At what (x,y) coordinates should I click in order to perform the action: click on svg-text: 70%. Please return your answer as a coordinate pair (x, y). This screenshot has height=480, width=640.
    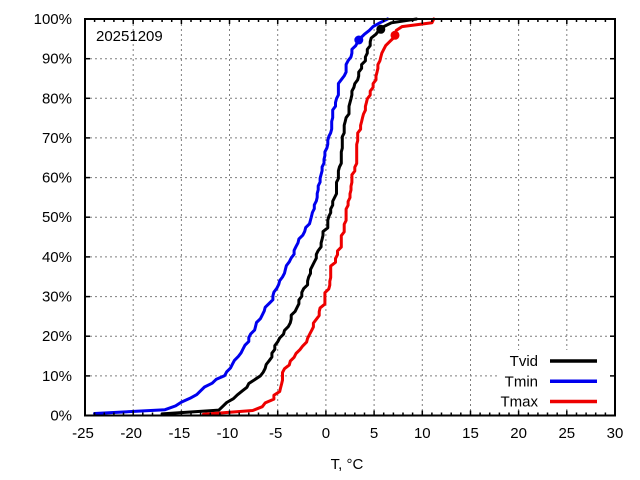
    Looking at the image, I should click on (57, 138).